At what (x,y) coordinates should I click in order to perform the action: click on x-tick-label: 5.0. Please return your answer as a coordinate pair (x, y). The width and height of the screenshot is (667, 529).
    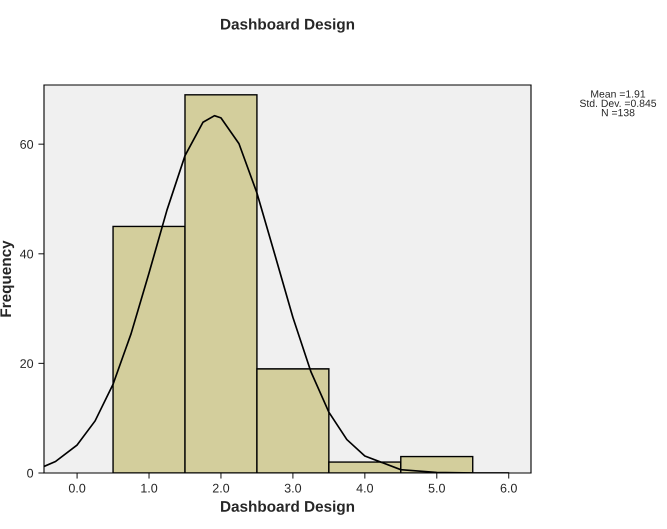
    Looking at the image, I should click on (436, 488).